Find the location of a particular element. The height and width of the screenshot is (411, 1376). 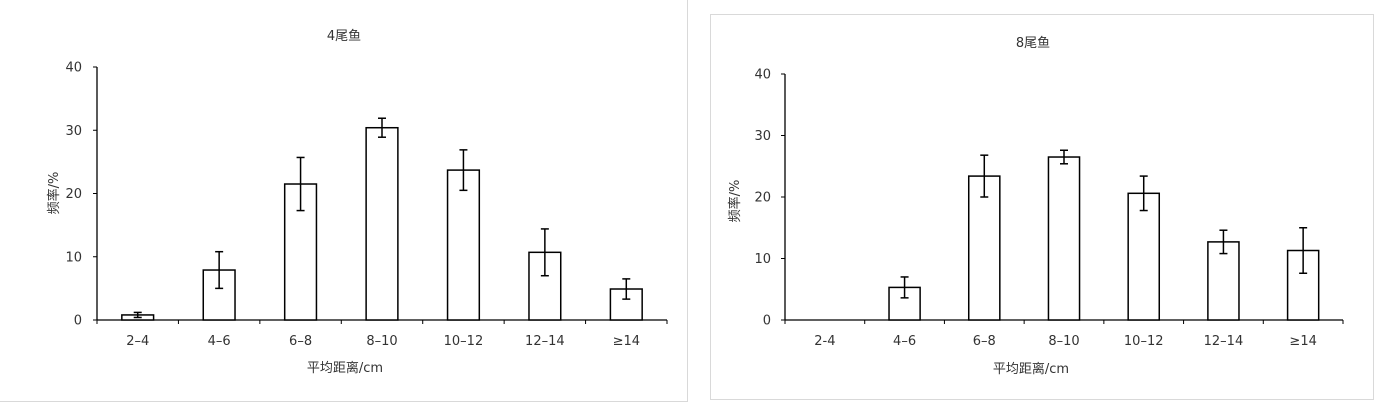

chart-title: 8尾鱼 is located at coordinates (1033, 43).